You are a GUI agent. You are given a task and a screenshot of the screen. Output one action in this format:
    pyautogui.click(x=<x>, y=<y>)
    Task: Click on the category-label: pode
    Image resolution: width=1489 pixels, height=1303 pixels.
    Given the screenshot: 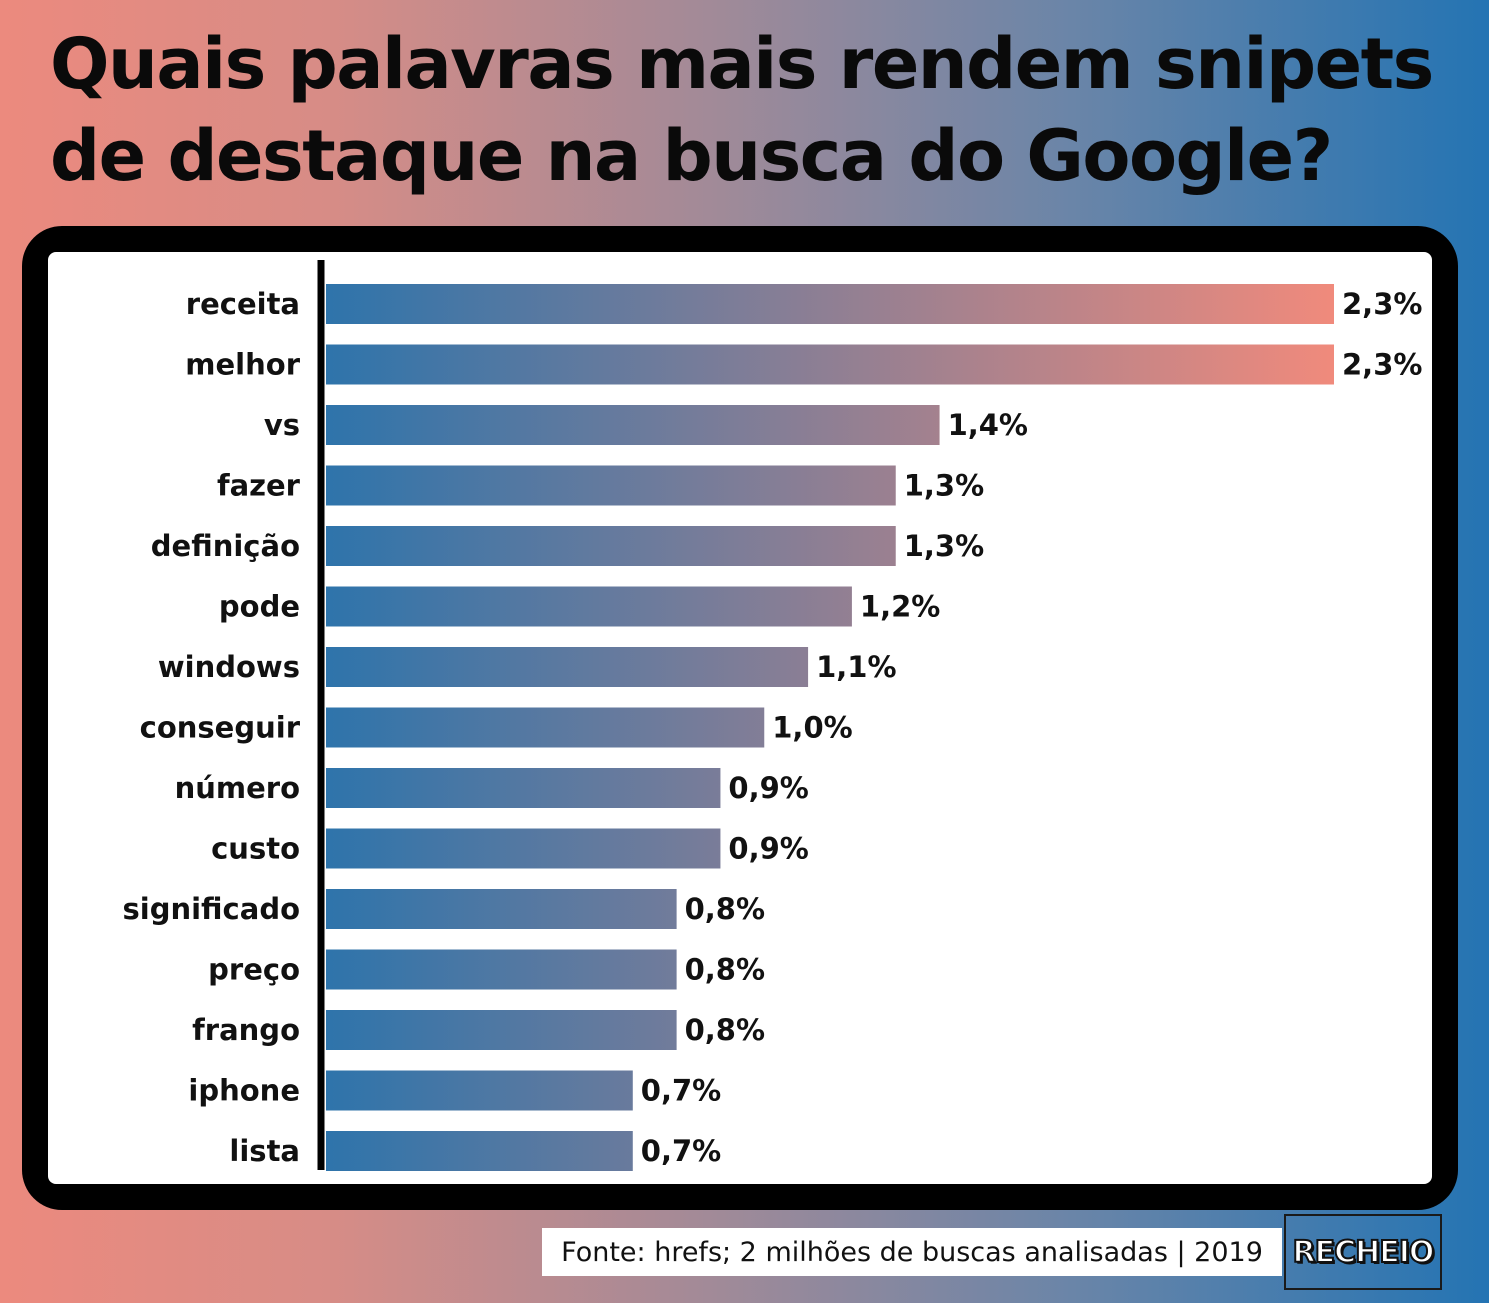 What is the action you would take?
    pyautogui.click(x=259, y=607)
    